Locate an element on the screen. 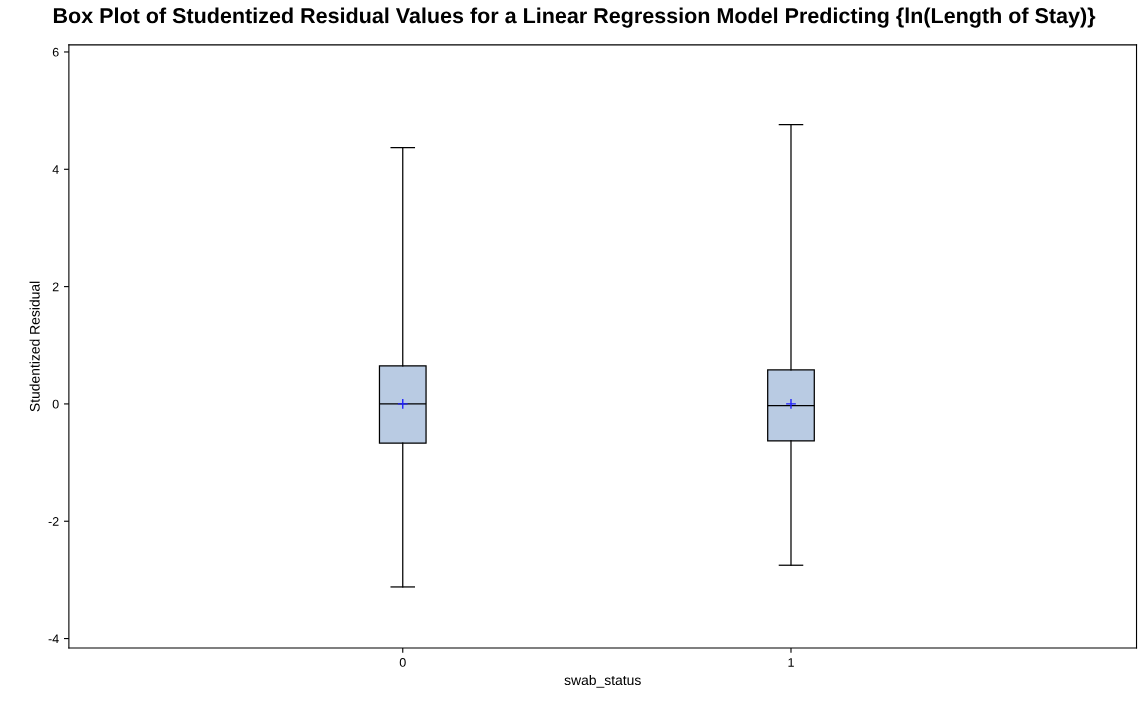 Image resolution: width=1148 pixels, height=702 pixels. y-tick-label: 0 is located at coordinates (55, 404).